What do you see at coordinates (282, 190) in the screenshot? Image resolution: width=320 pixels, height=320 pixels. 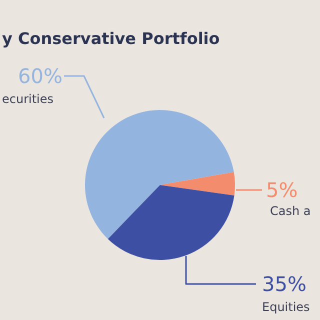 I see `data-label: 5%` at bounding box center [282, 190].